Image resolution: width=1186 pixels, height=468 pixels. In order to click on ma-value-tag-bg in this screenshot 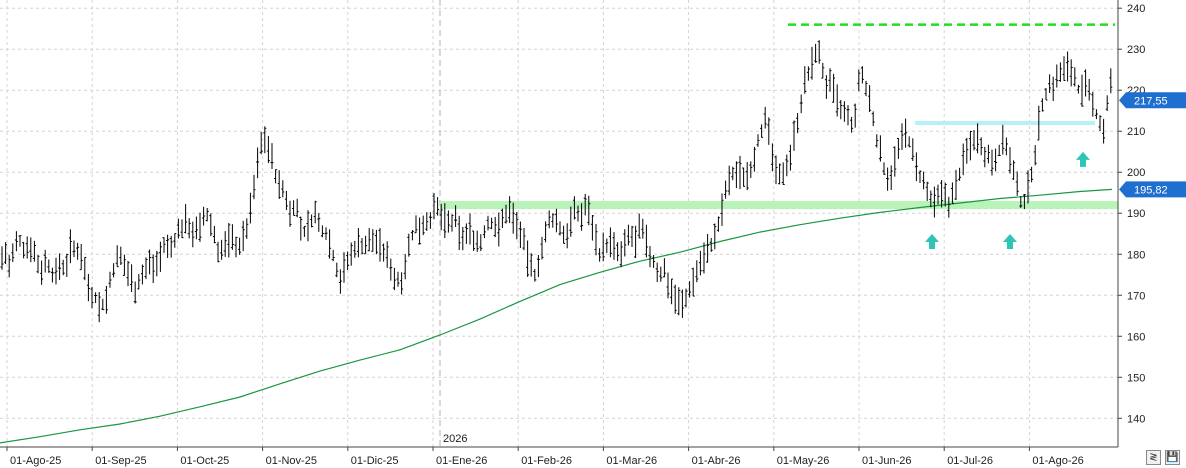, I will do `click(1152, 189)`.